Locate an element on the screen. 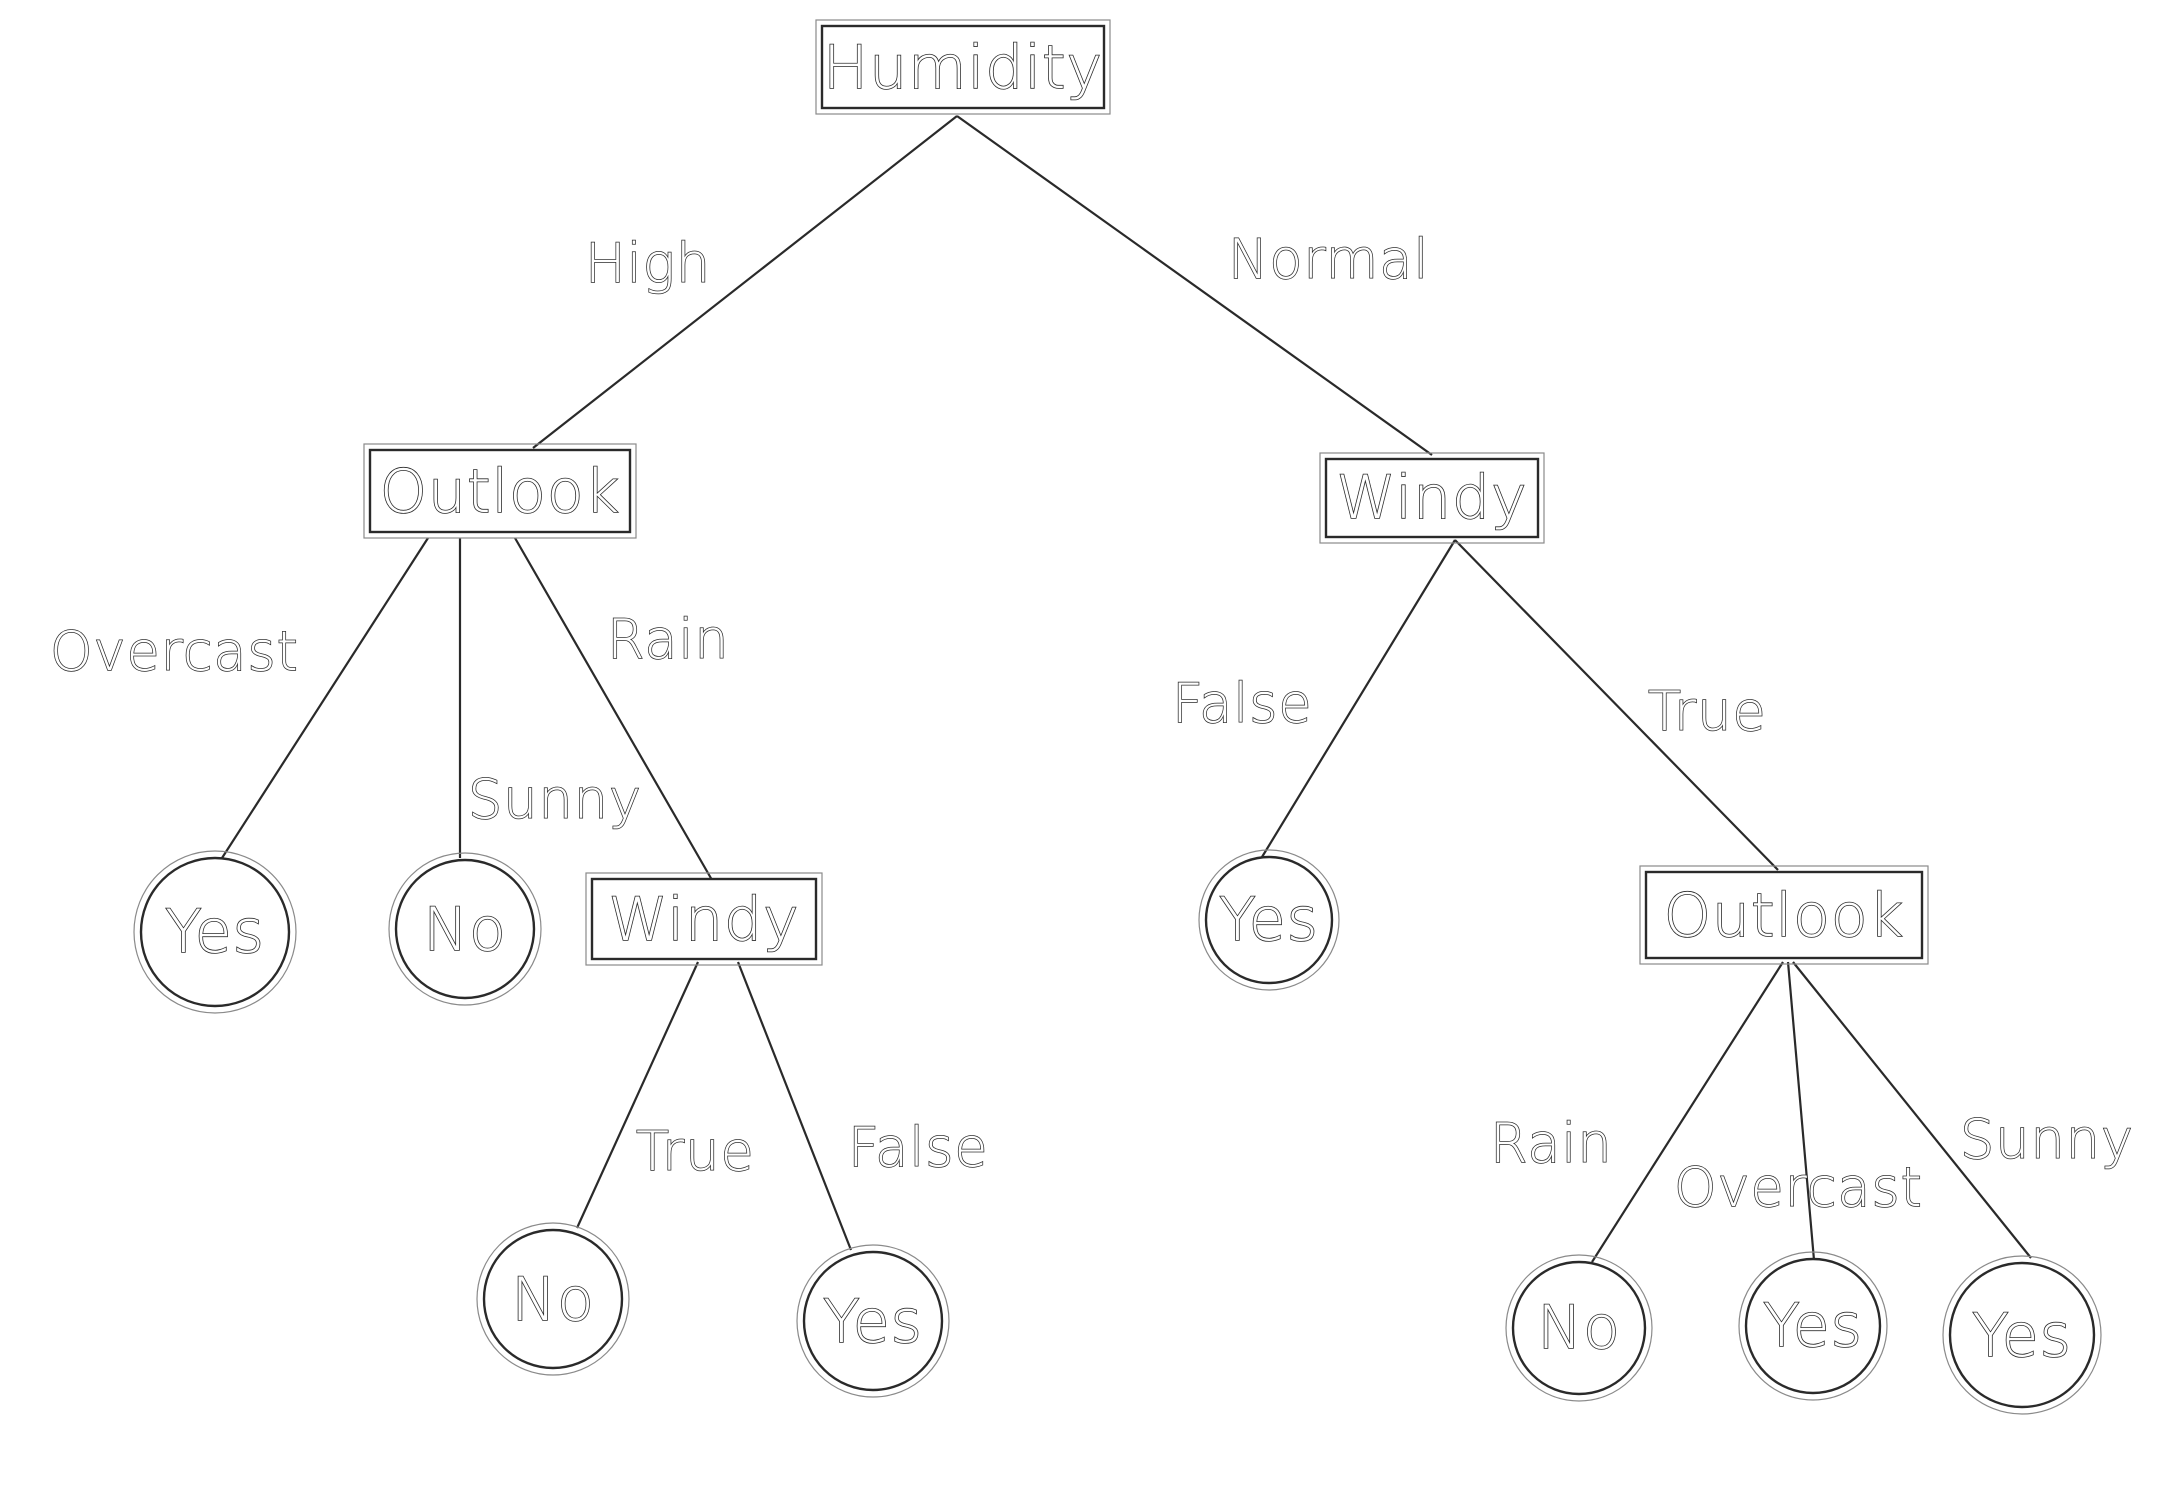 Image resolution: width=2166 pixels, height=1496 pixels. node-label-windy-right: Windy is located at coordinates (1431, 498).